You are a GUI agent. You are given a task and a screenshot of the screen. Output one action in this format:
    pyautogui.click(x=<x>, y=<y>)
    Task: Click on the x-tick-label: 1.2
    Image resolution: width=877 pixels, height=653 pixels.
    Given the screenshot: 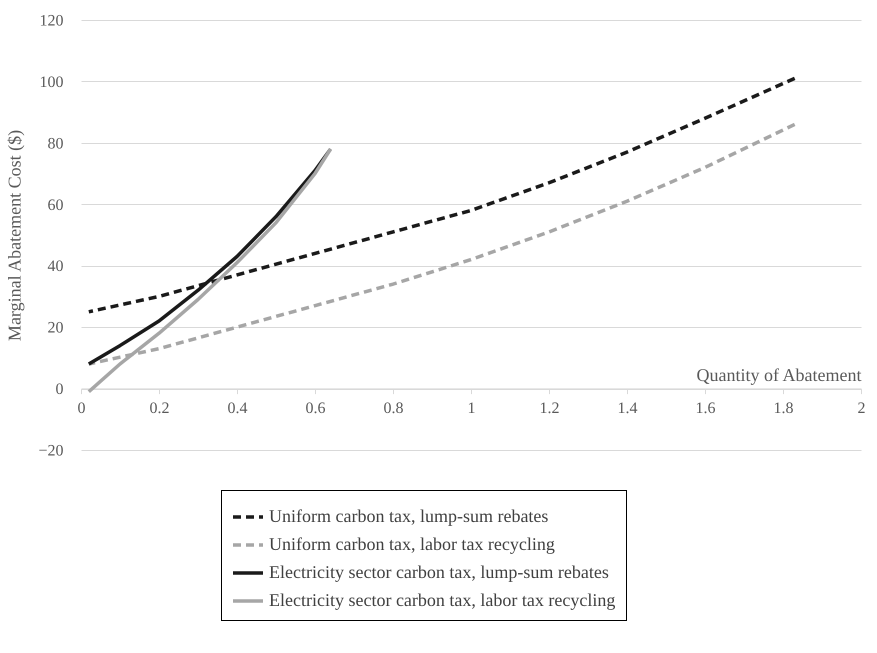 What is the action you would take?
    pyautogui.click(x=550, y=409)
    